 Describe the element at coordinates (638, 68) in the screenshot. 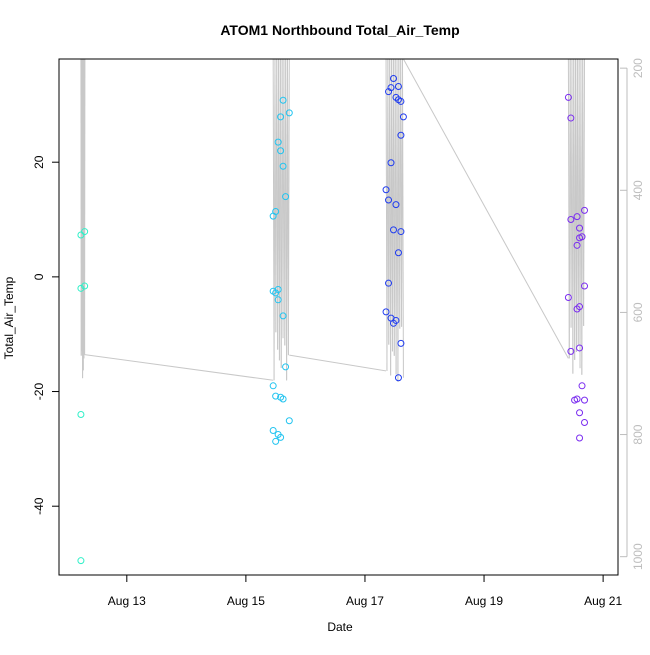

I see `y2-tick-label: 200` at that location.